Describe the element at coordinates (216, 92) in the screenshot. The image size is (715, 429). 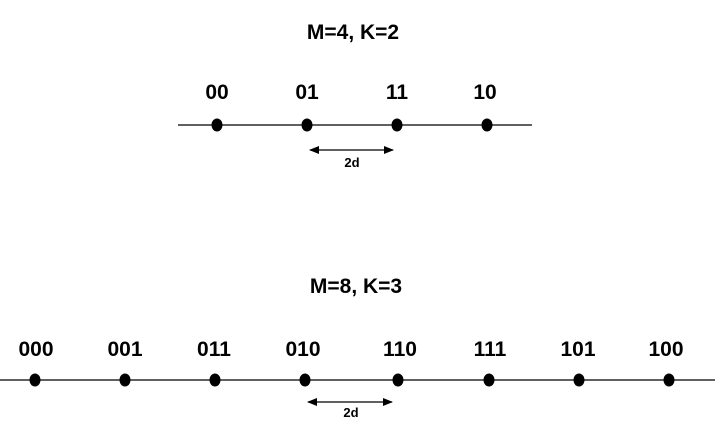
I see `symbol-label-00: 00` at that location.